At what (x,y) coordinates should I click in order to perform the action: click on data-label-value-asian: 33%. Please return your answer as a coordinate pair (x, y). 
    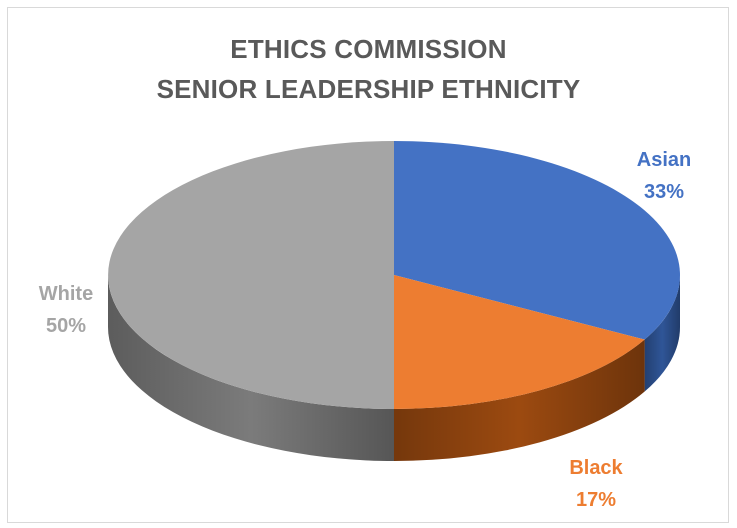
    Looking at the image, I should click on (664, 192).